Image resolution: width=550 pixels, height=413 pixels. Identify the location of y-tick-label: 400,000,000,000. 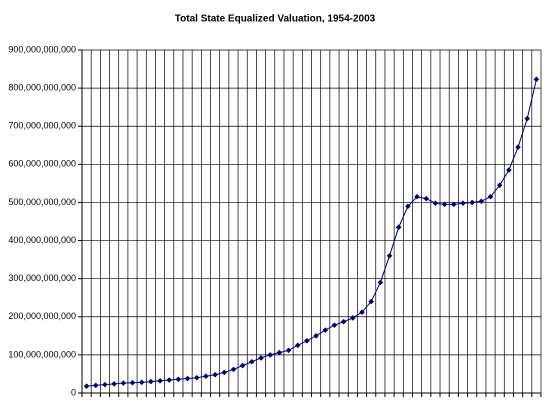
(42, 240).